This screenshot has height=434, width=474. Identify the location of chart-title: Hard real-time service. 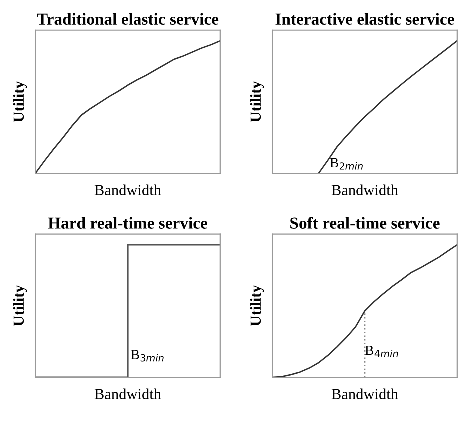
(128, 223).